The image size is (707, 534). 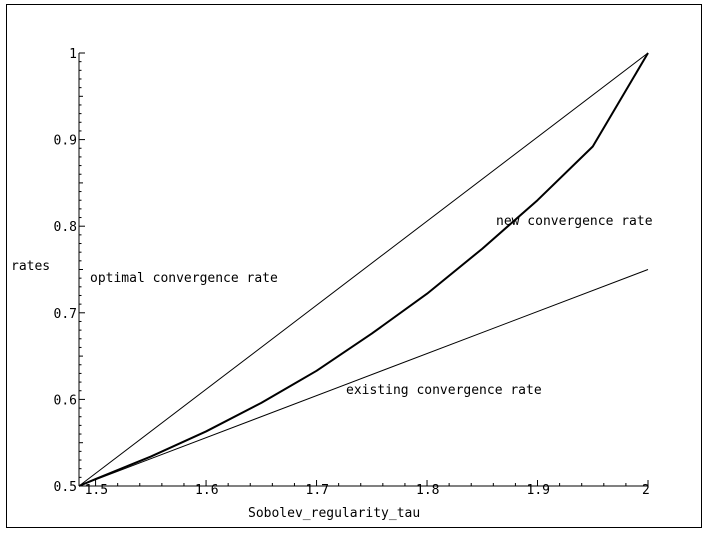 What do you see at coordinates (69, 271) in the screenshot?
I see `y-ticks: 0.5 0.6 0.7 0.8 0.9 1` at bounding box center [69, 271].